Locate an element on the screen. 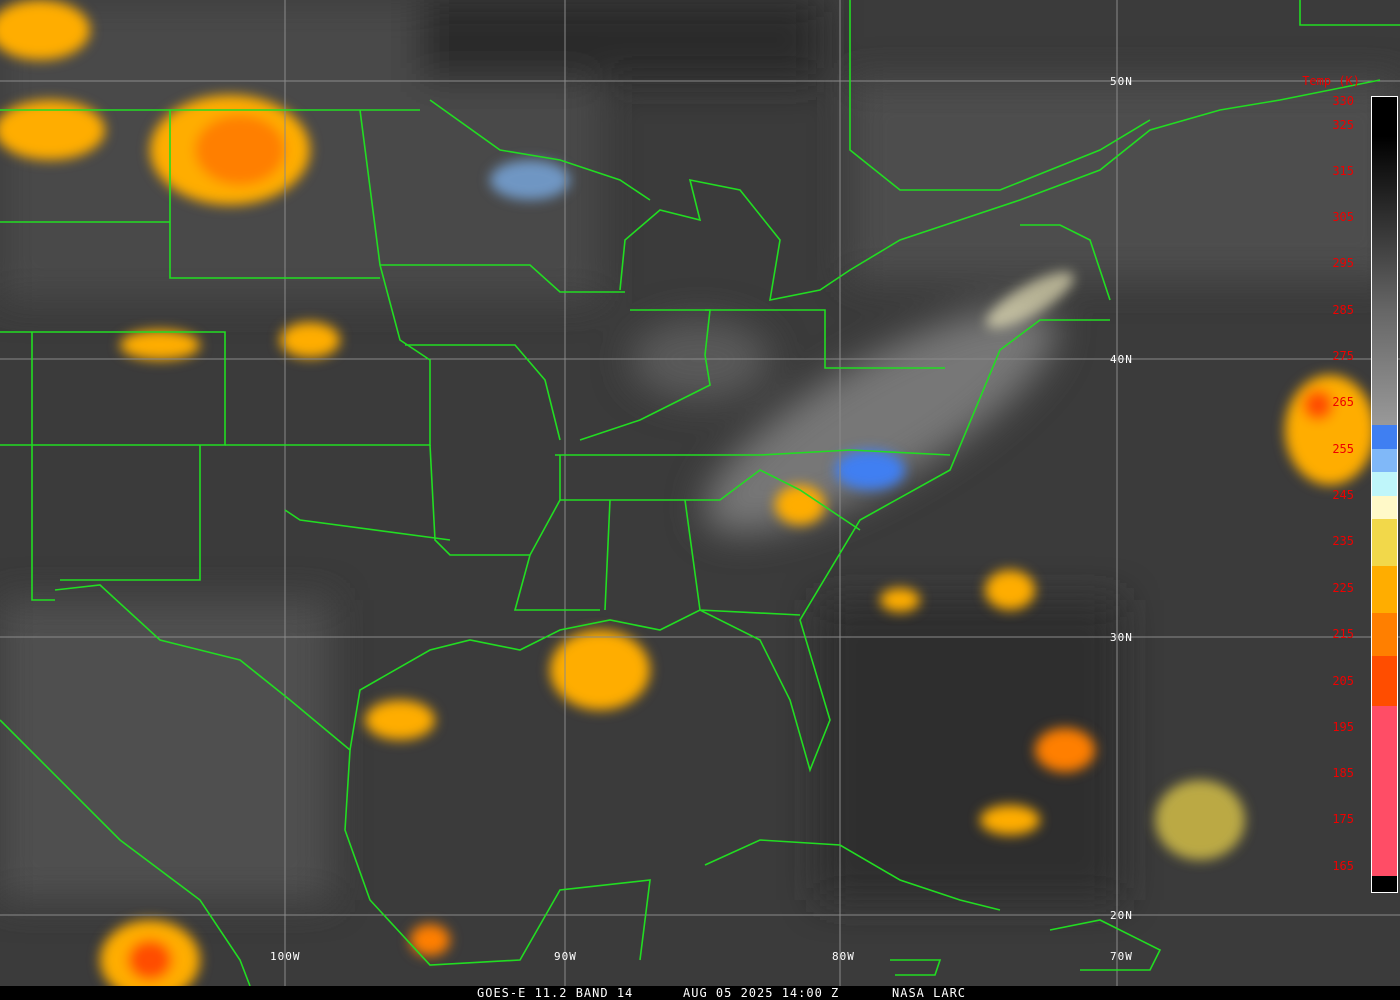 The width and height of the screenshot is (1400, 1000). caption-satellite: GOES-E 11.2 BAND 14 is located at coordinates (555, 993).